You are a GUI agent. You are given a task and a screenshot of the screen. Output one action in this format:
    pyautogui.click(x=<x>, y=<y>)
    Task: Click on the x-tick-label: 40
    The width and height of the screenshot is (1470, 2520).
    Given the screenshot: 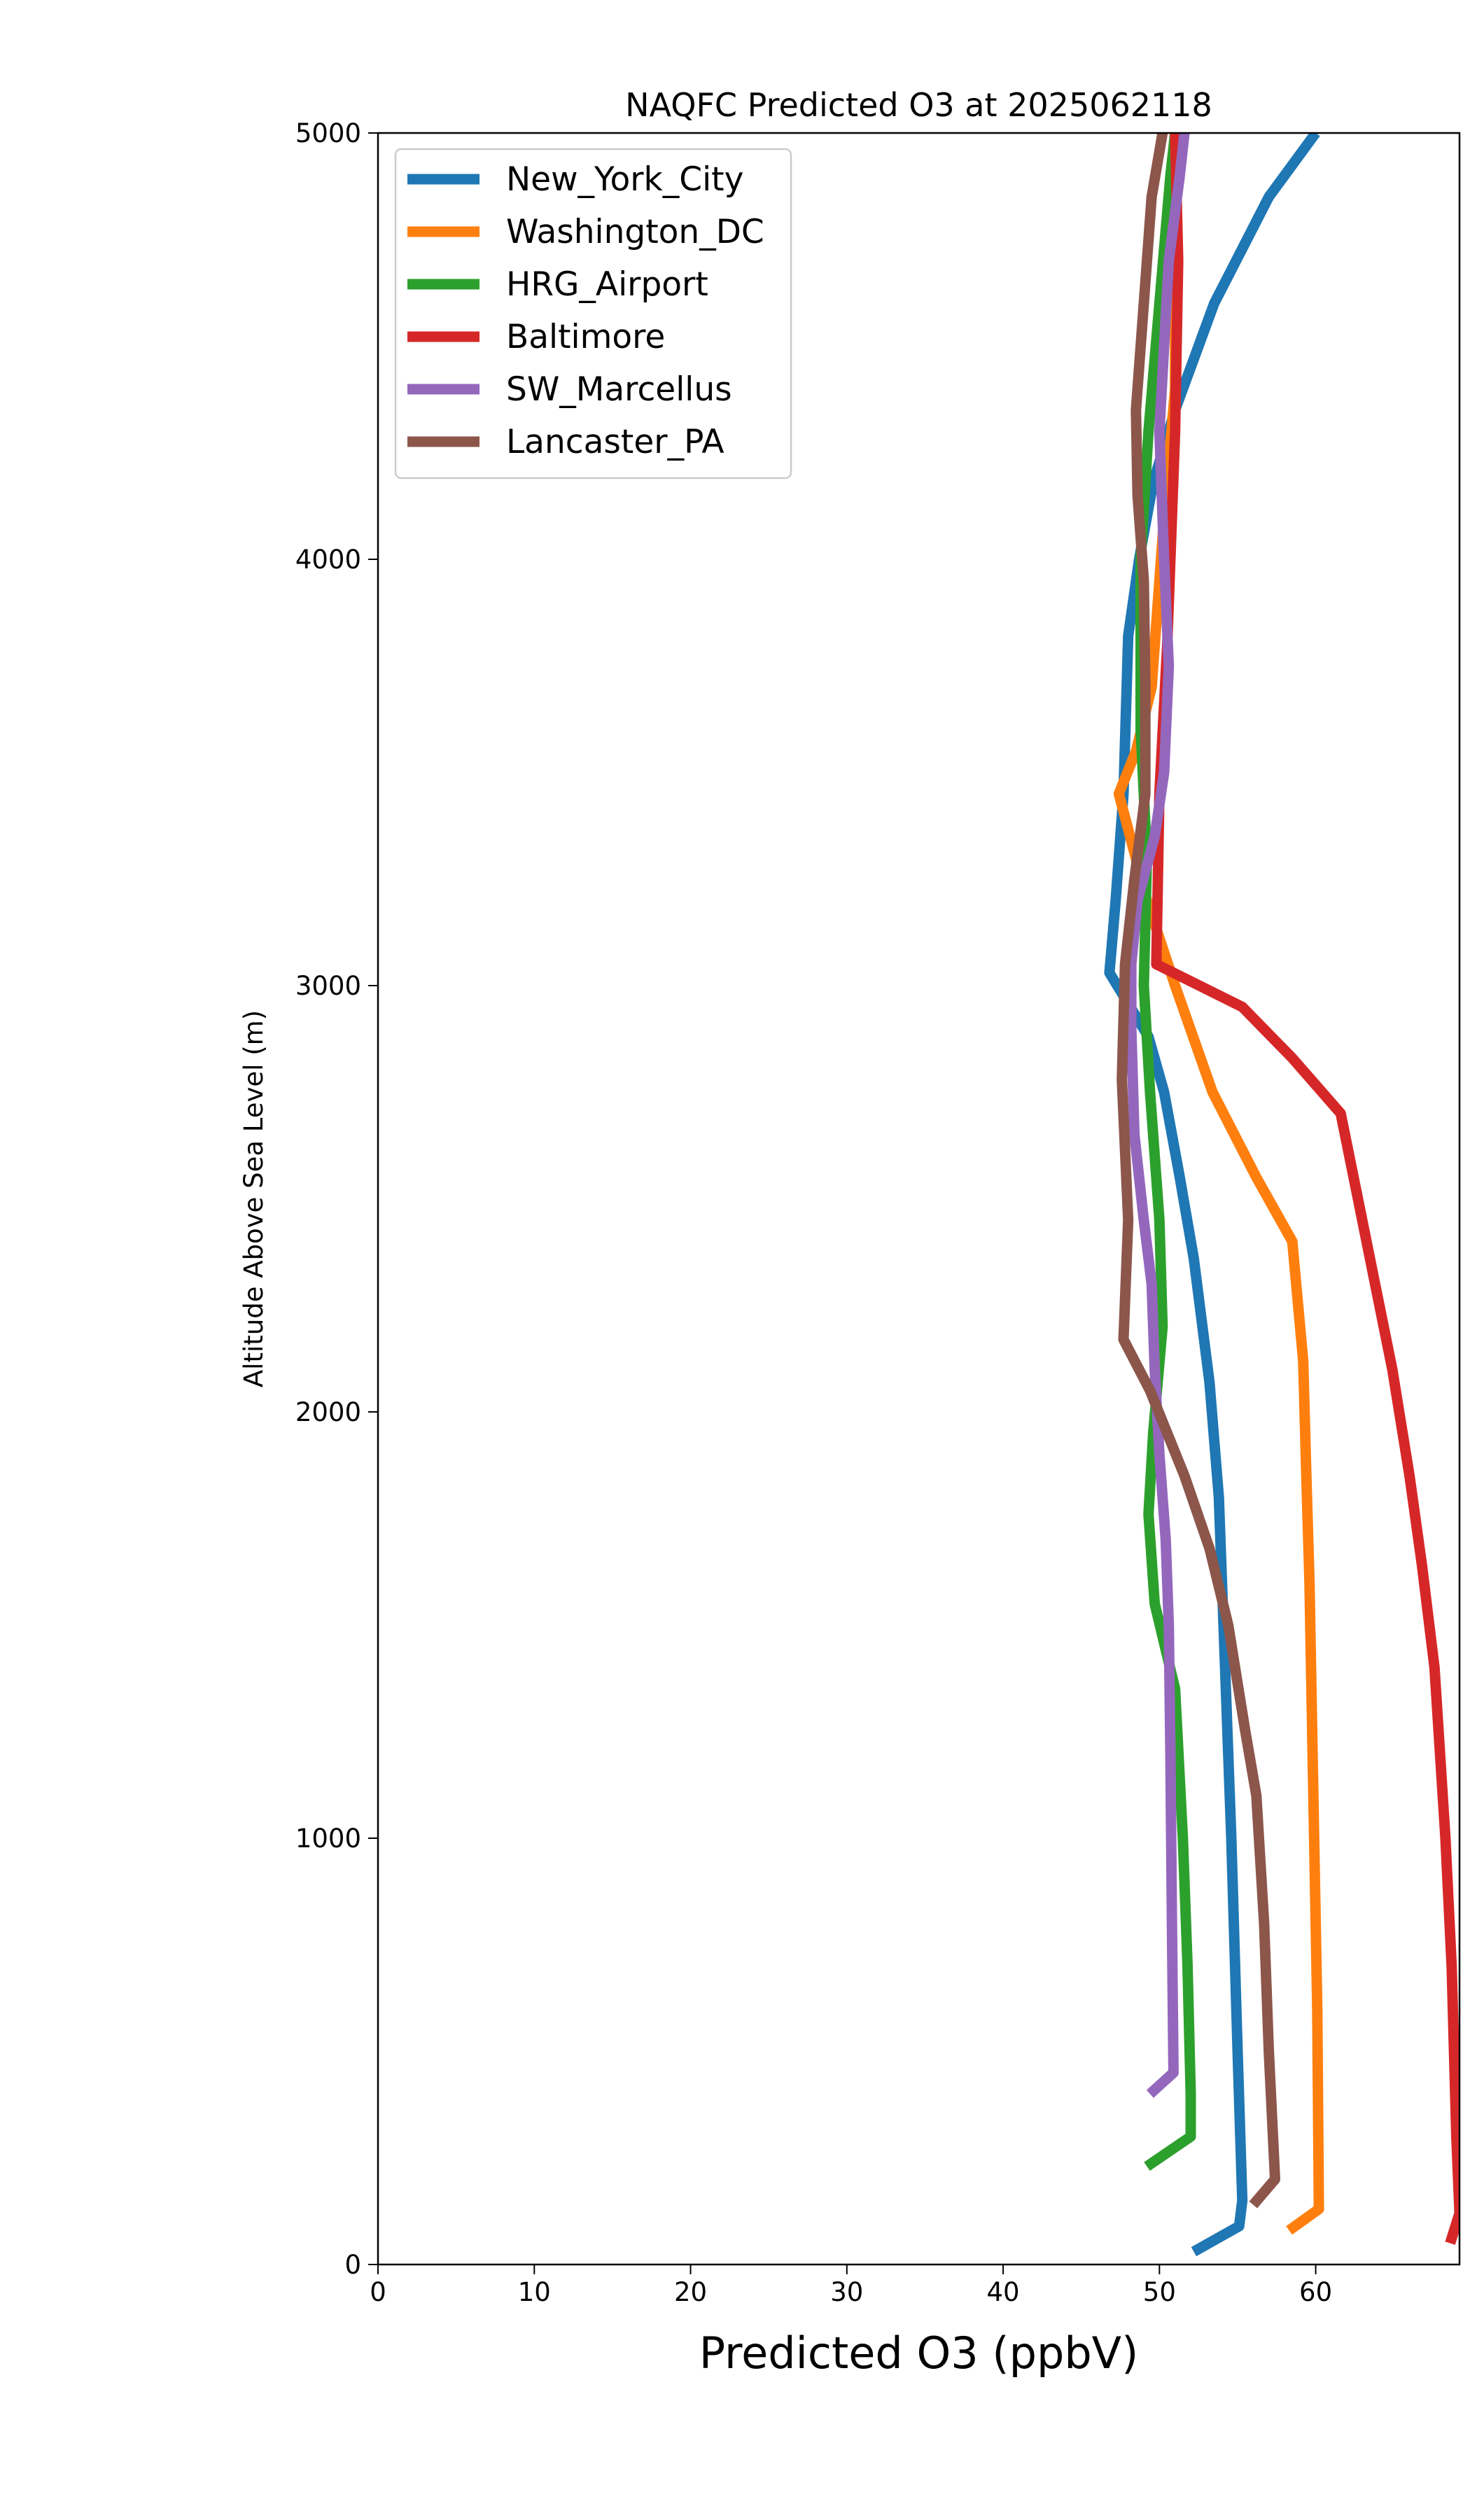 What is the action you would take?
    pyautogui.click(x=1003, y=2292)
    